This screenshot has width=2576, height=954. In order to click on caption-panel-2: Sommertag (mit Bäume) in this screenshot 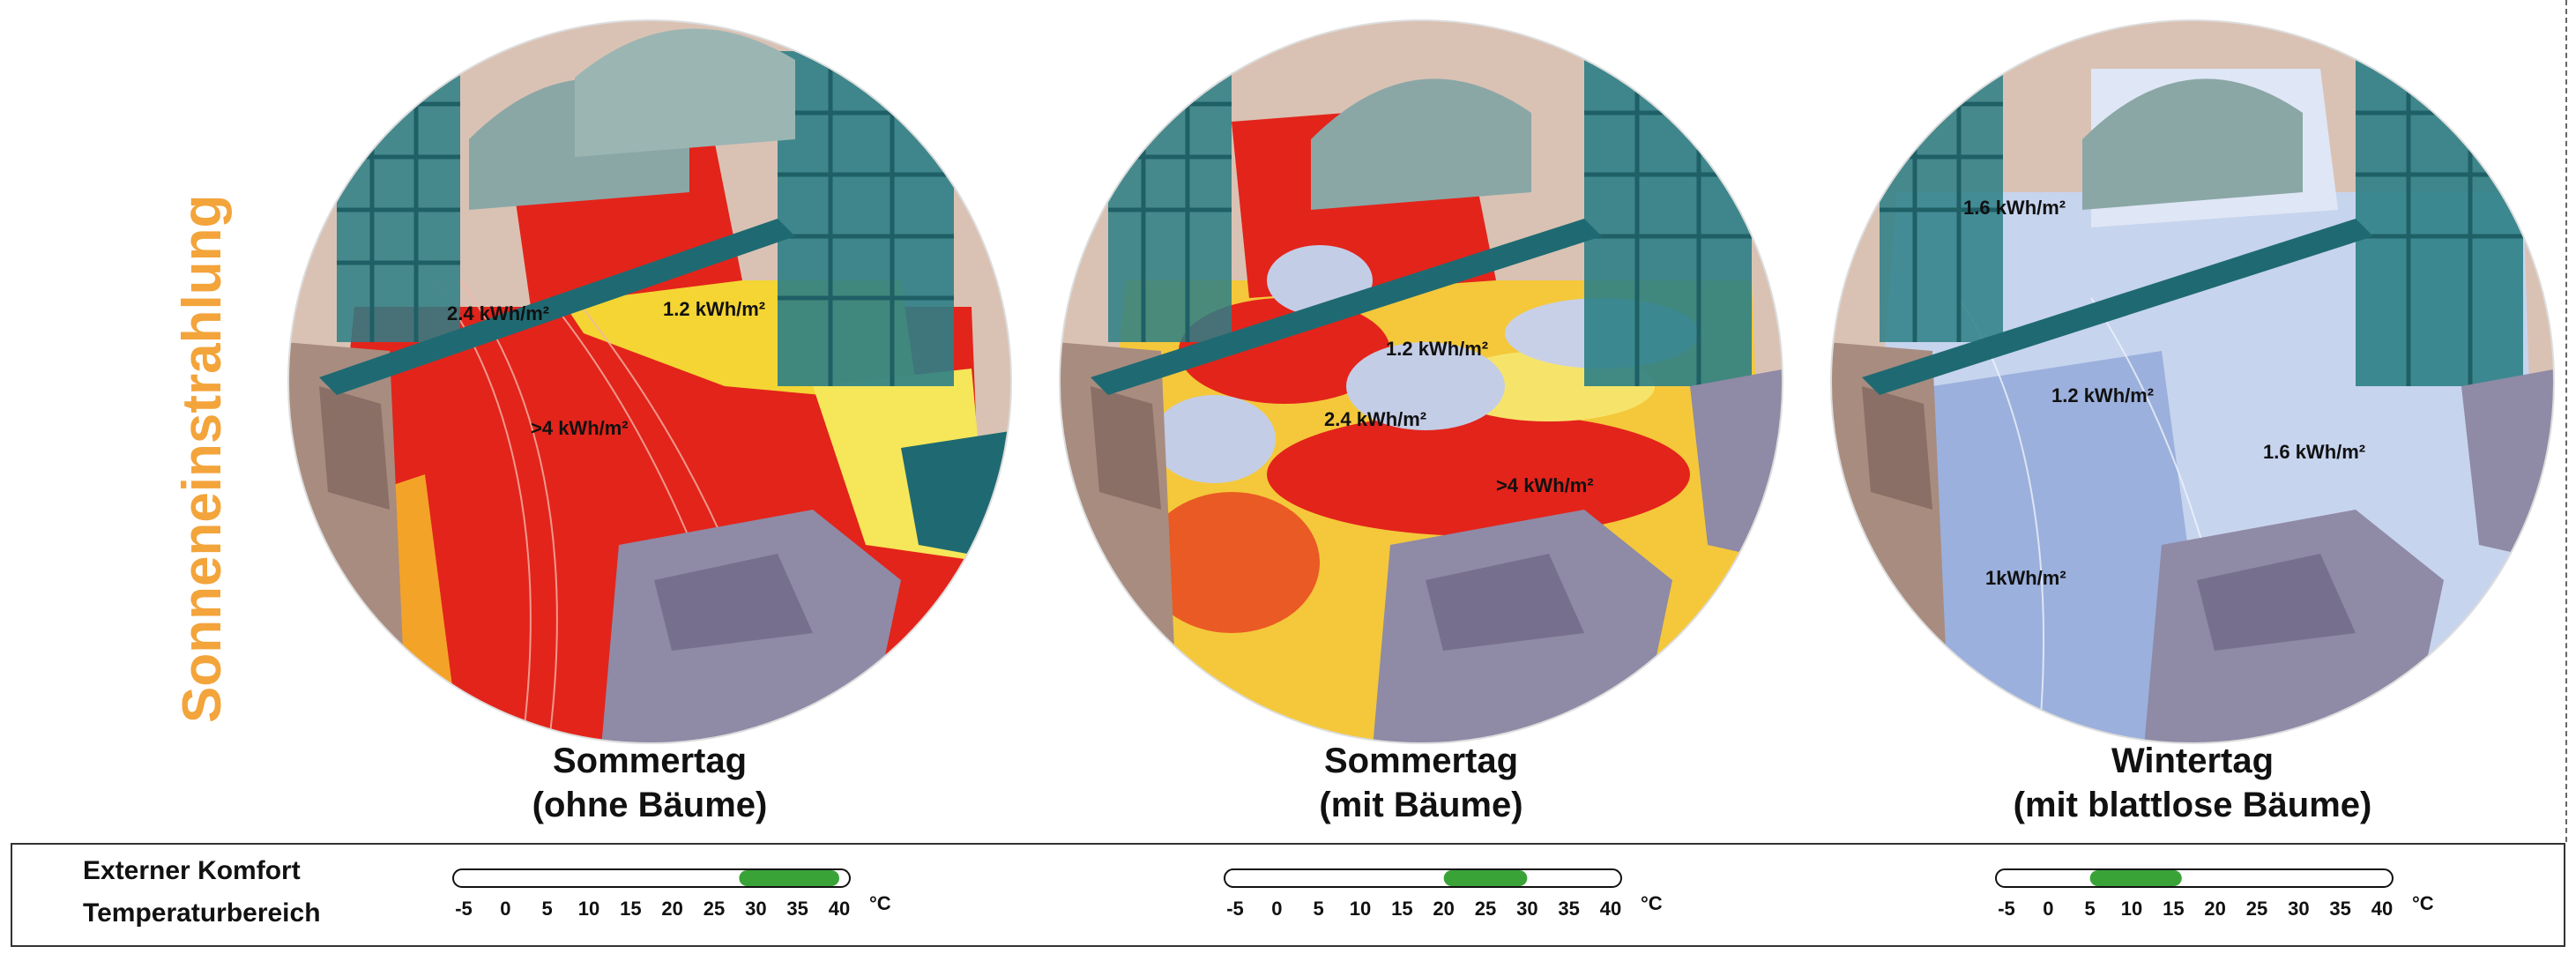, I will do `click(1421, 783)`.